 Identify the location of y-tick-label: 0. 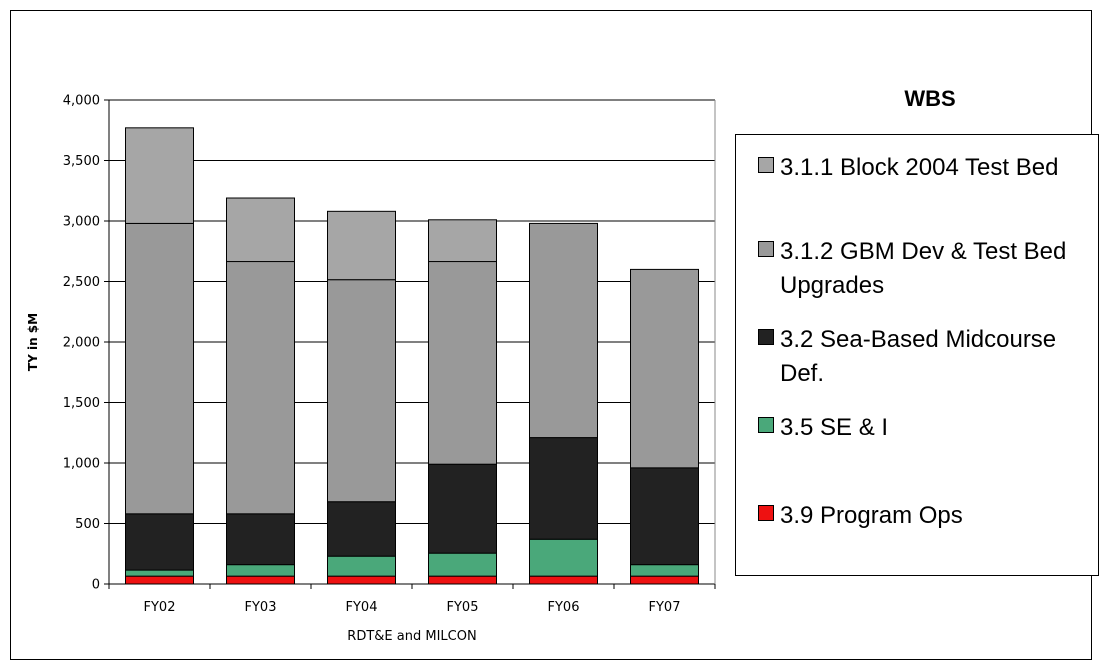
(96, 585).